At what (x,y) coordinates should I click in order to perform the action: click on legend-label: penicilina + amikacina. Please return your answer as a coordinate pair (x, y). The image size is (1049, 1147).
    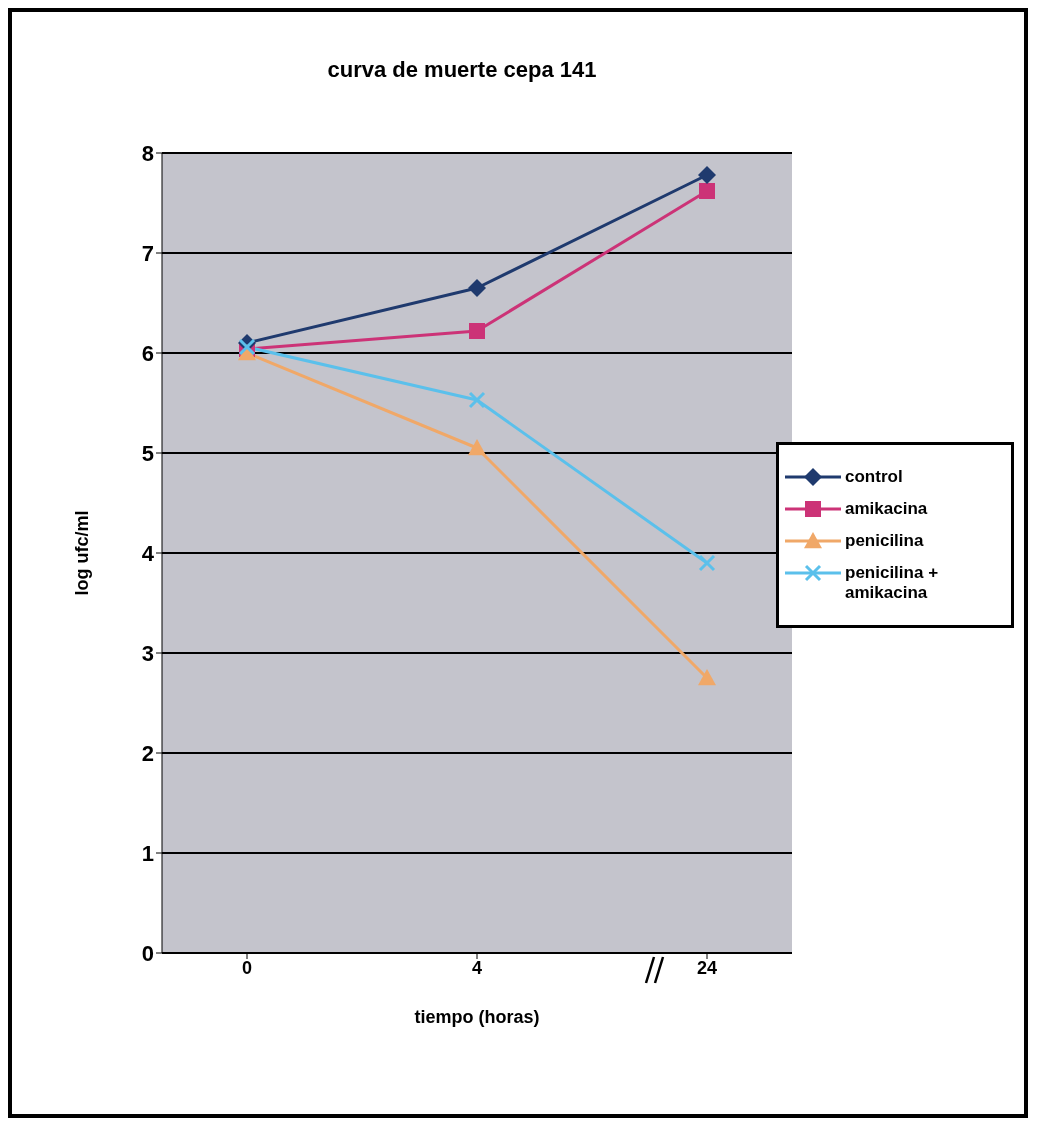
    Looking at the image, I should click on (892, 583).